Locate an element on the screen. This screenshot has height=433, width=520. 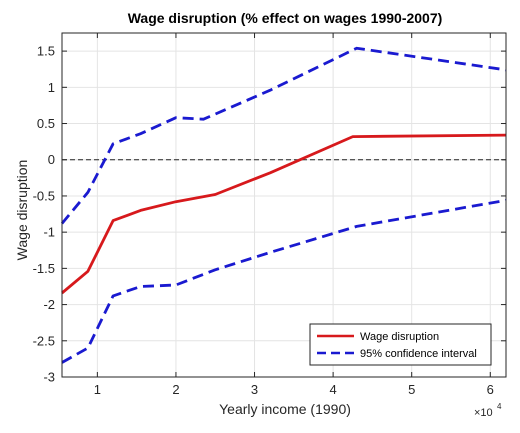
legend-box is located at coordinates (400, 344).